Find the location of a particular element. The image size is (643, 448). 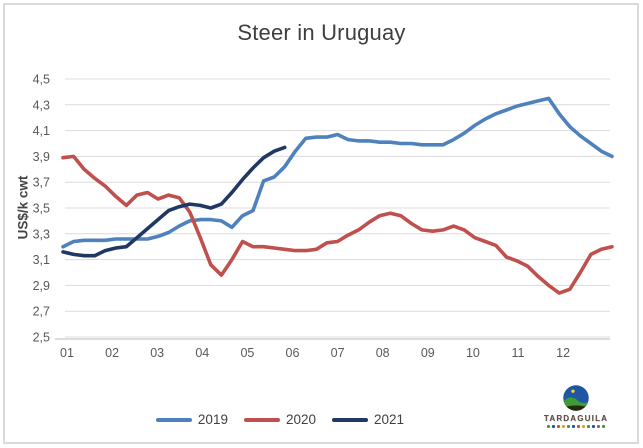

x-tick-label: 07 is located at coordinates (338, 353).